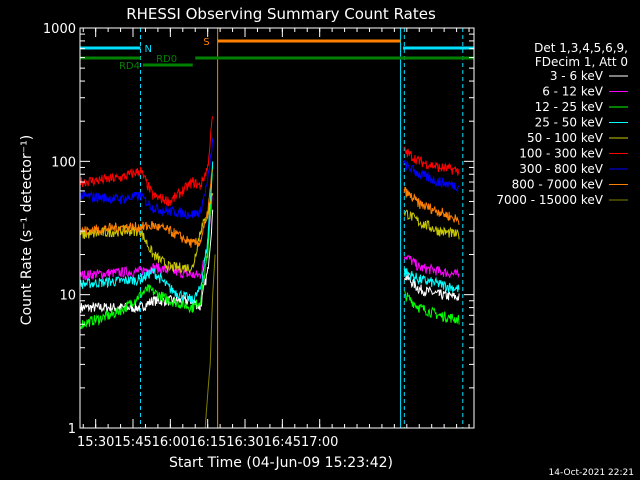 This screenshot has height=480, width=640. What do you see at coordinates (319, 442) in the screenshot?
I see `x-tick-label: 17:00` at bounding box center [319, 442].